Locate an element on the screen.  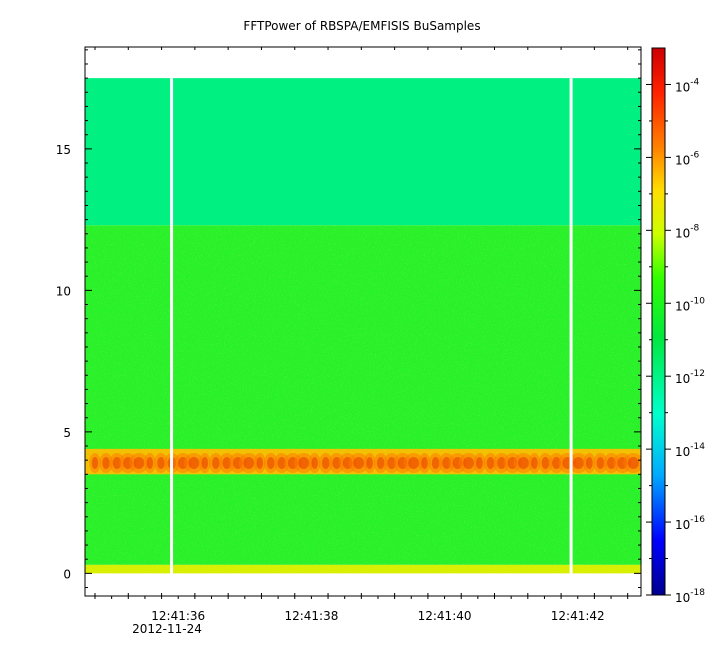
colorbar-ticks: 10⁻⁴ 10⁻⁶ 10⁻⁸ 10⁻¹⁰ 10⁻¹² 10⁻¹⁴ 10⁻¹⁶ 10⁻¹⁸ is located at coordinates (675, 341).